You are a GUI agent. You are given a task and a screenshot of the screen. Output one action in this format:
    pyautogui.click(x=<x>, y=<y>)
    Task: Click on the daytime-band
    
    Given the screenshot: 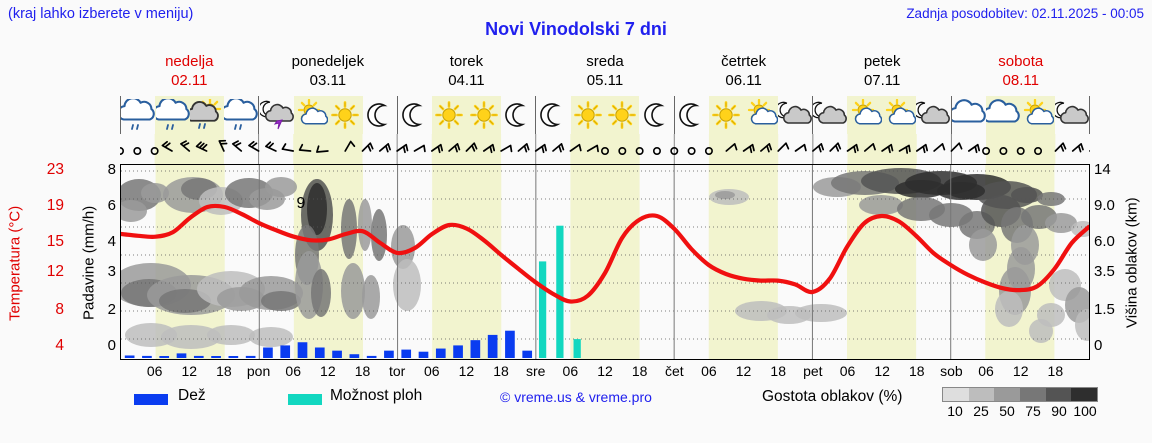 What is the action you would take?
    pyautogui.click(x=467, y=262)
    